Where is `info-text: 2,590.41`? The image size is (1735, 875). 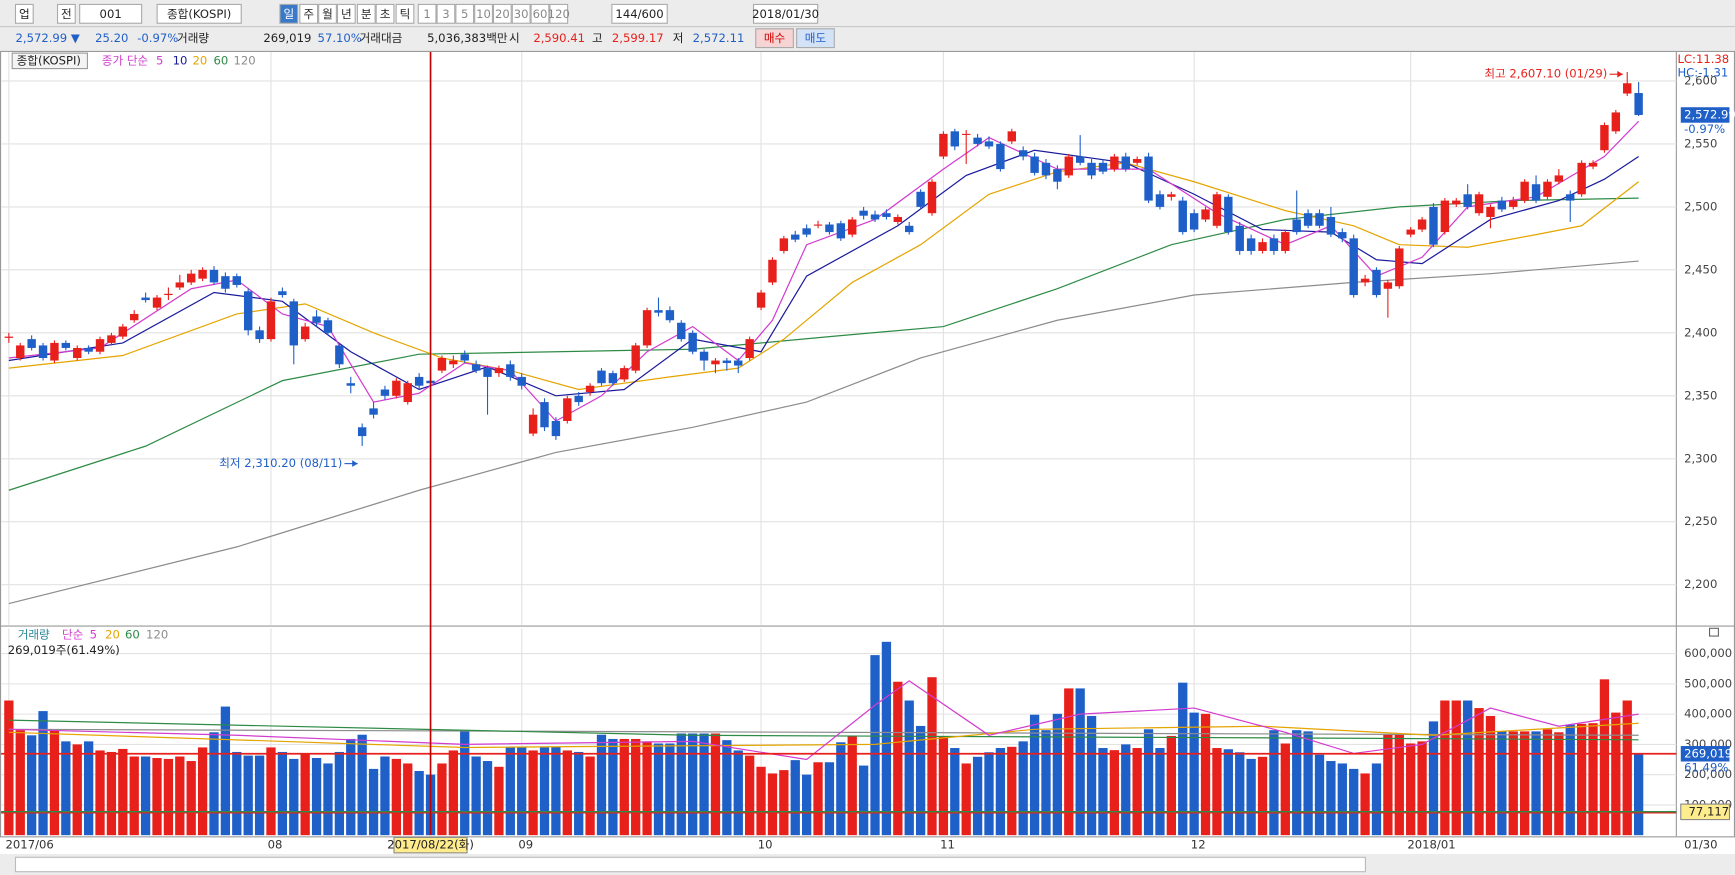
info-text: 2,590.41 is located at coordinates (559, 38).